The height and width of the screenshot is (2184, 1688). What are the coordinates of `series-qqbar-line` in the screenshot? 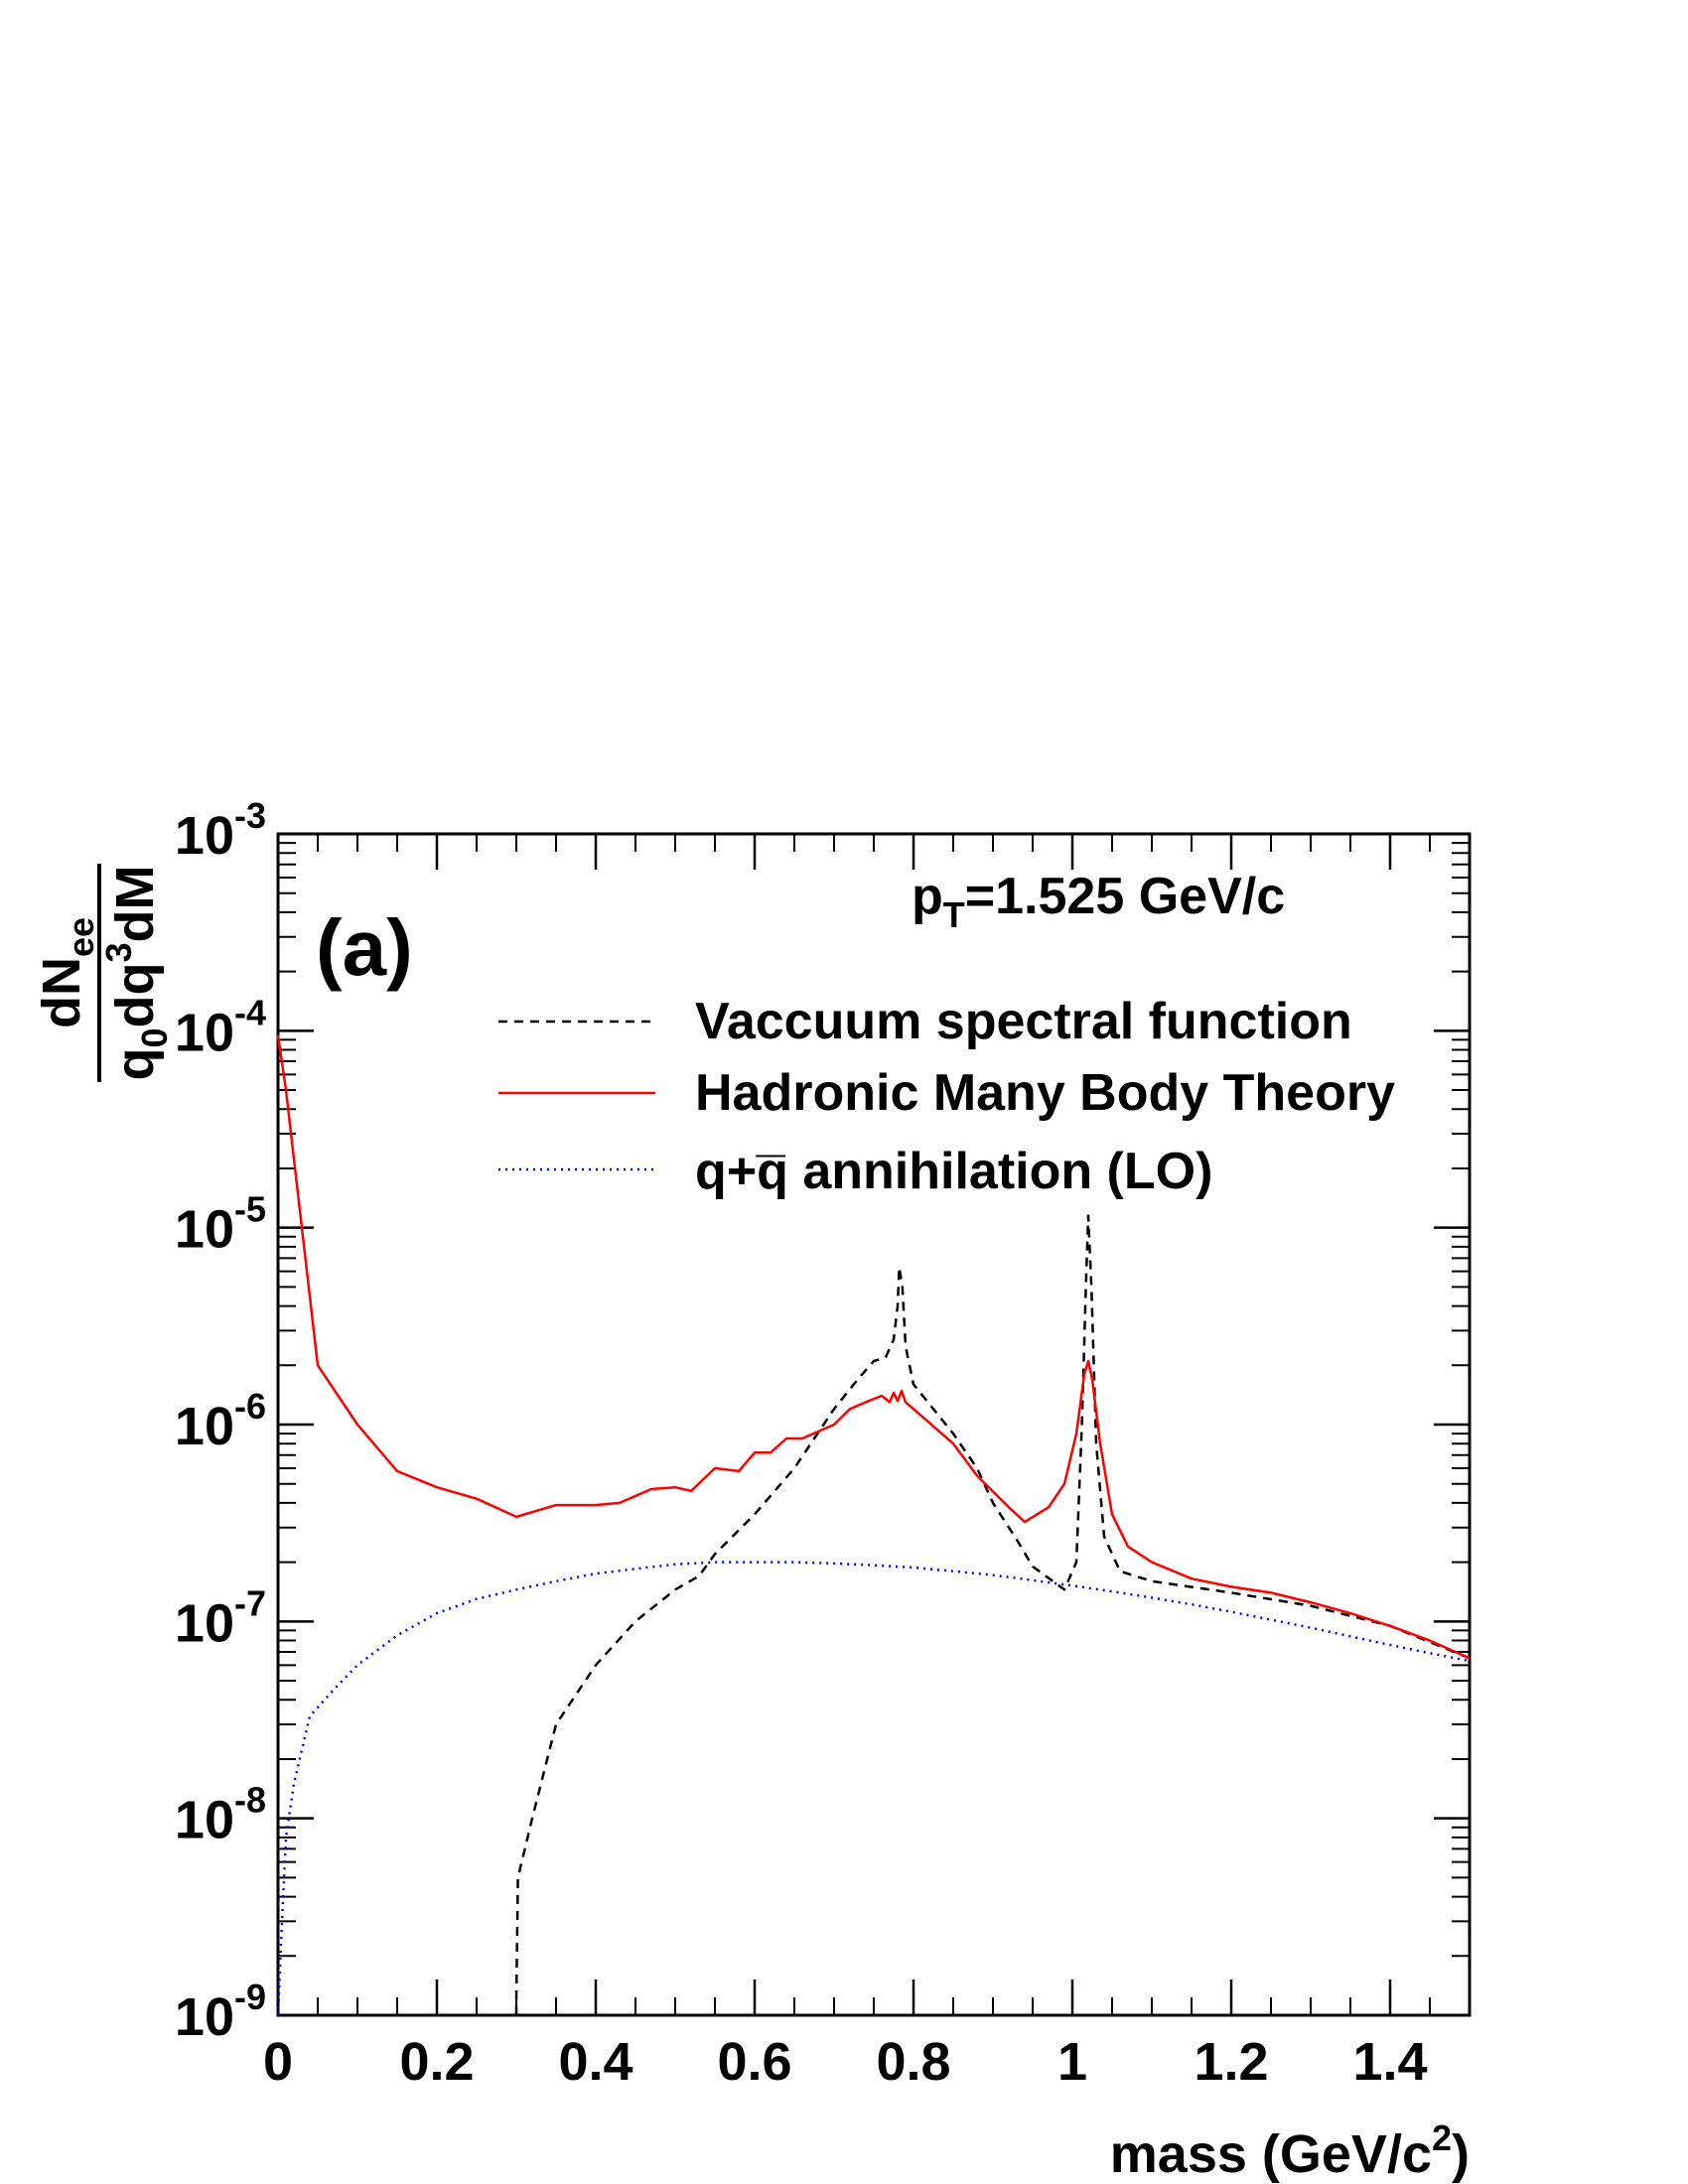 It's located at (873, 1788).